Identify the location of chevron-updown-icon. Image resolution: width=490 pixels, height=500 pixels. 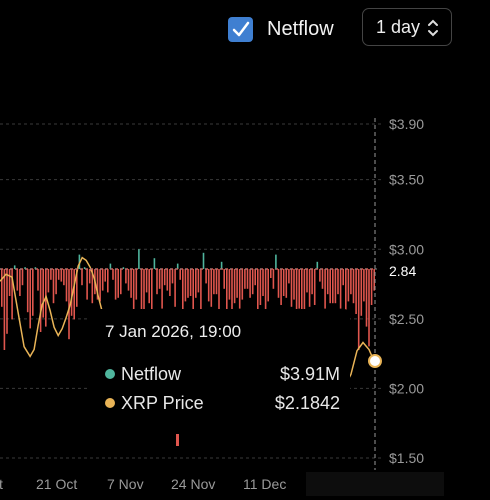
(433, 28).